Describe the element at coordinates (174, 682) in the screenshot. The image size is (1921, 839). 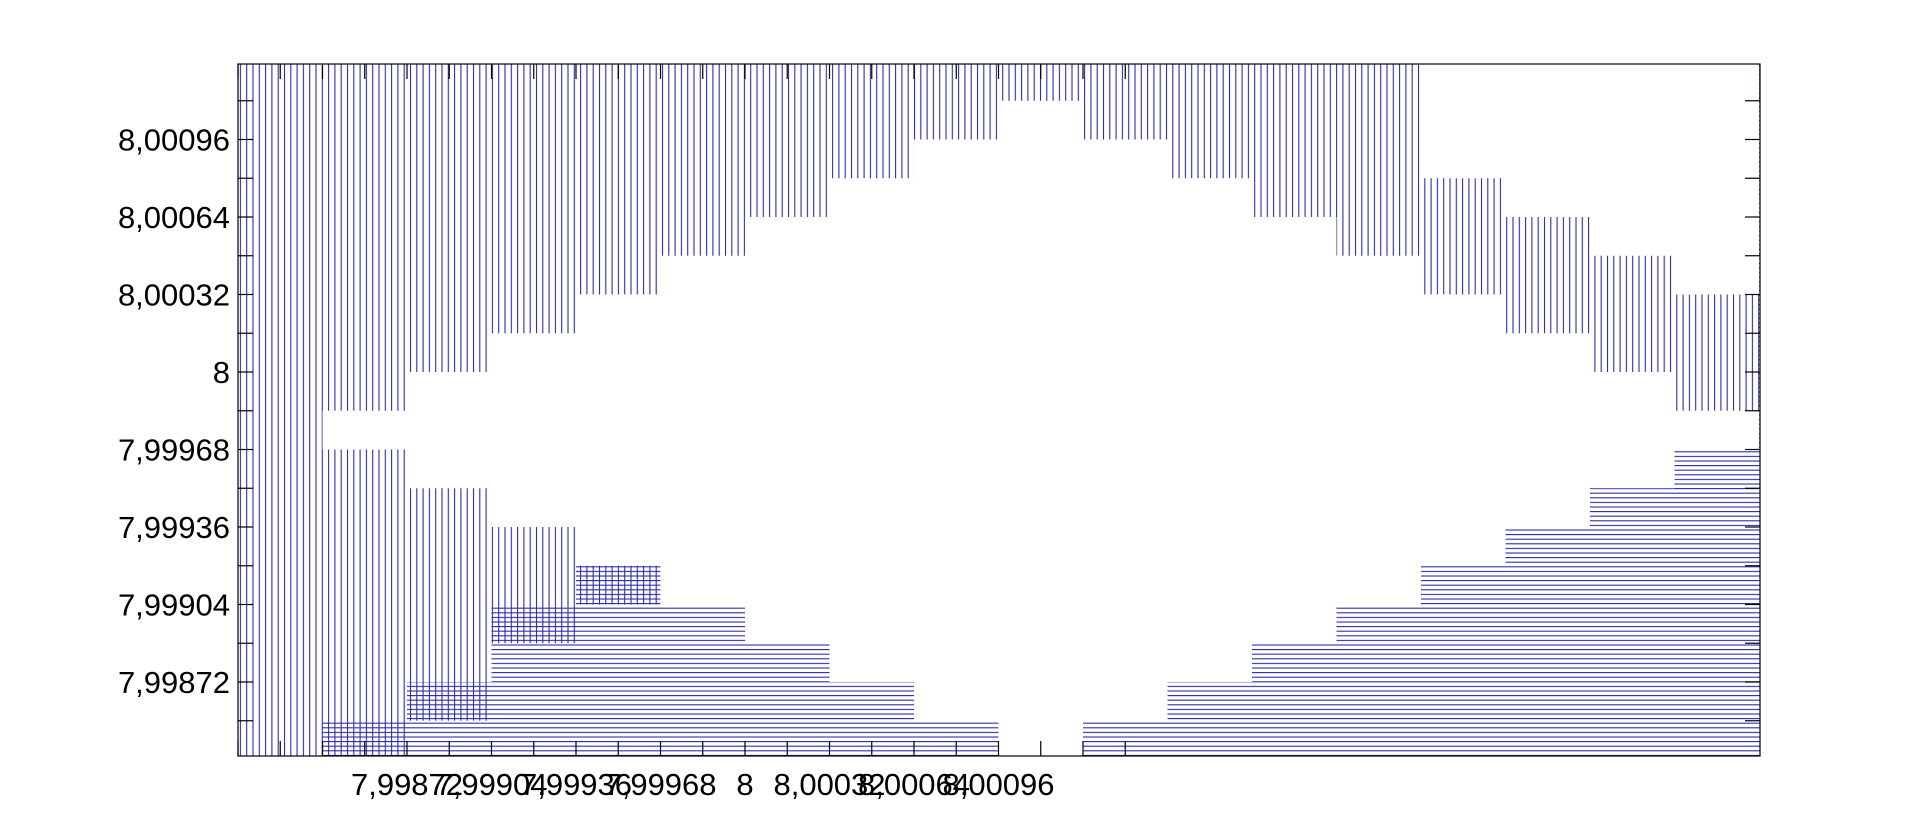
I see `y-tick-label: 7,99872` at that location.